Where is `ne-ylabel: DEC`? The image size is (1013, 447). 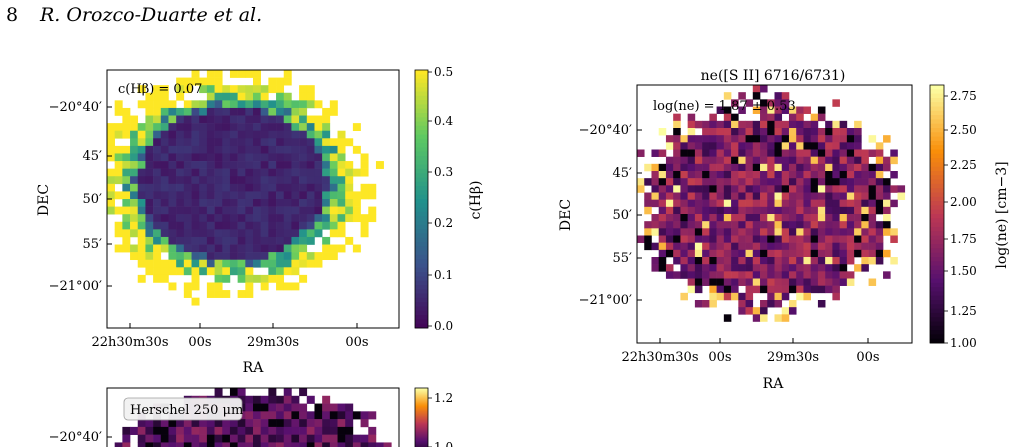
ne-ylabel: DEC is located at coordinates (566, 215).